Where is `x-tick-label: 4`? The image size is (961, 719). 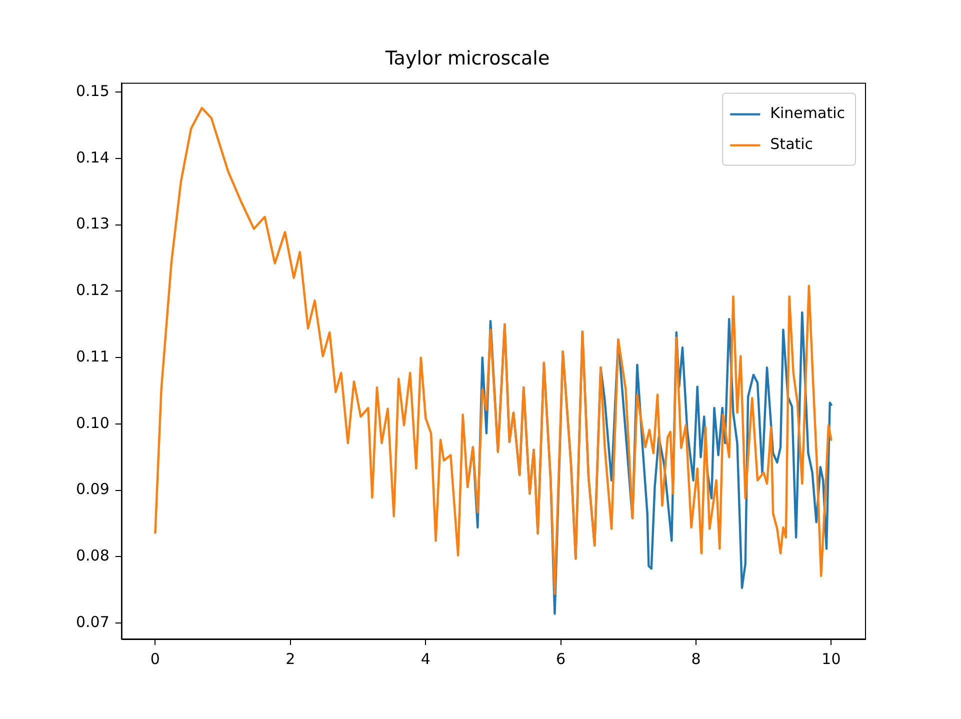 x-tick-label: 4 is located at coordinates (425, 659).